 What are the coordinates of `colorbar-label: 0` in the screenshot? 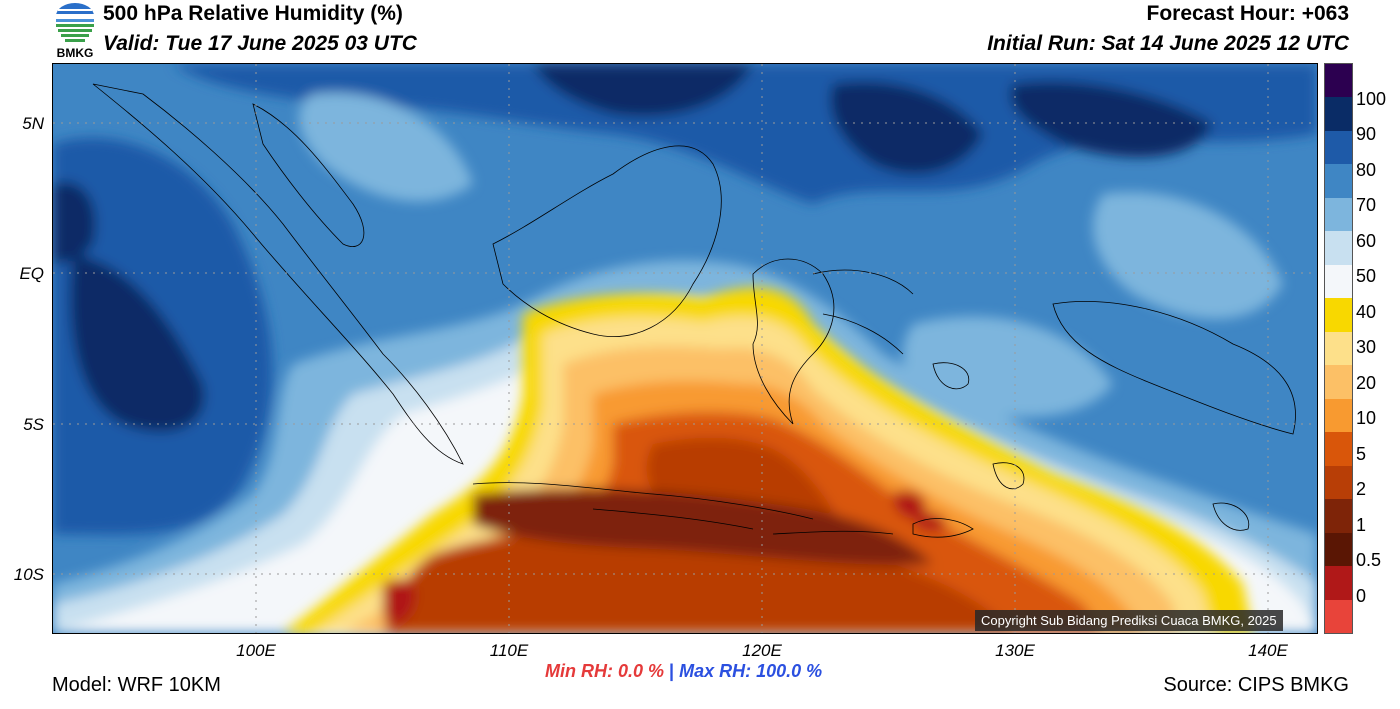 It's located at (1361, 596).